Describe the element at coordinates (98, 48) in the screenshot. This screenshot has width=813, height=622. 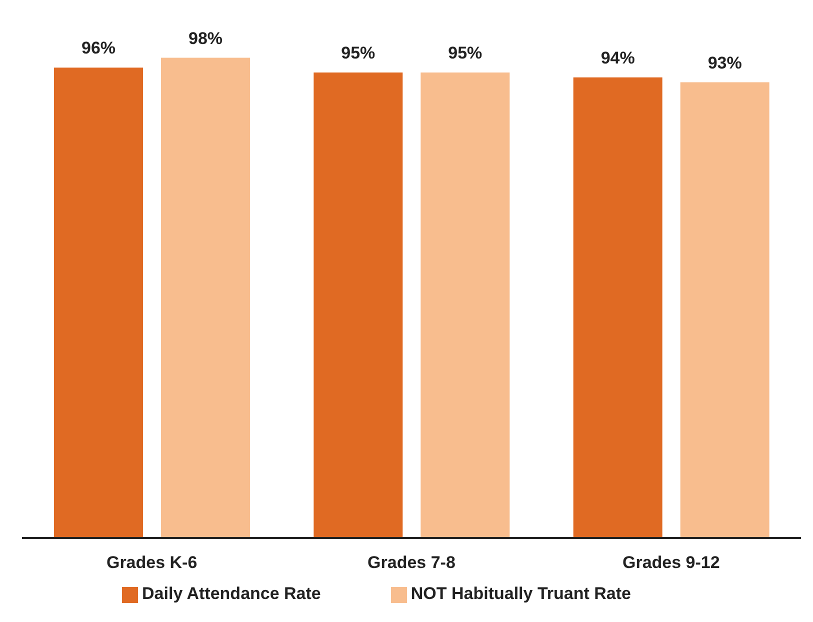
I see `data-label: 96%` at that location.